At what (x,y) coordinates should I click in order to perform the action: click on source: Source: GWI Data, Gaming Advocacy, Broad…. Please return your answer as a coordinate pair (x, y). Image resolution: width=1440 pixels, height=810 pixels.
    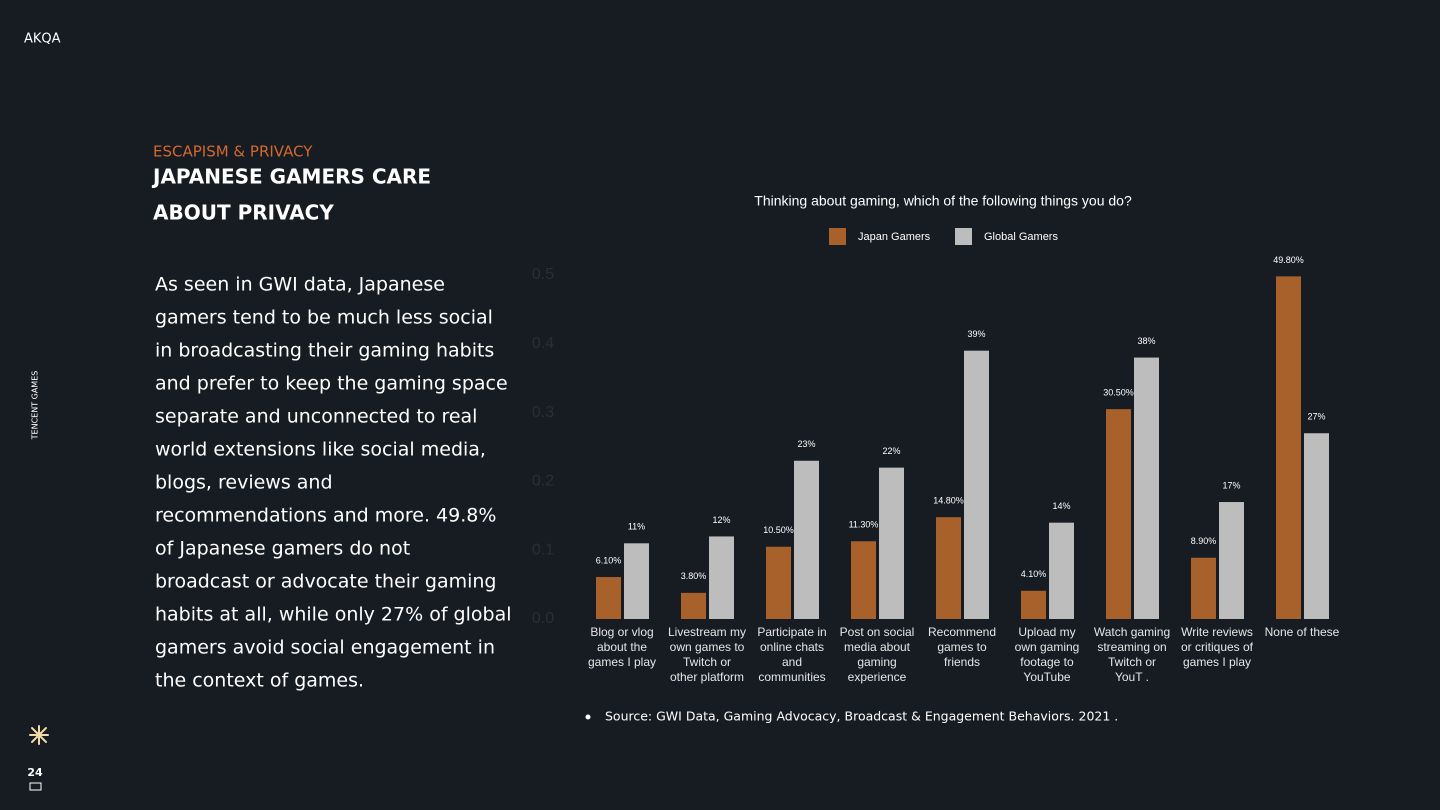
    Looking at the image, I should click on (861, 716).